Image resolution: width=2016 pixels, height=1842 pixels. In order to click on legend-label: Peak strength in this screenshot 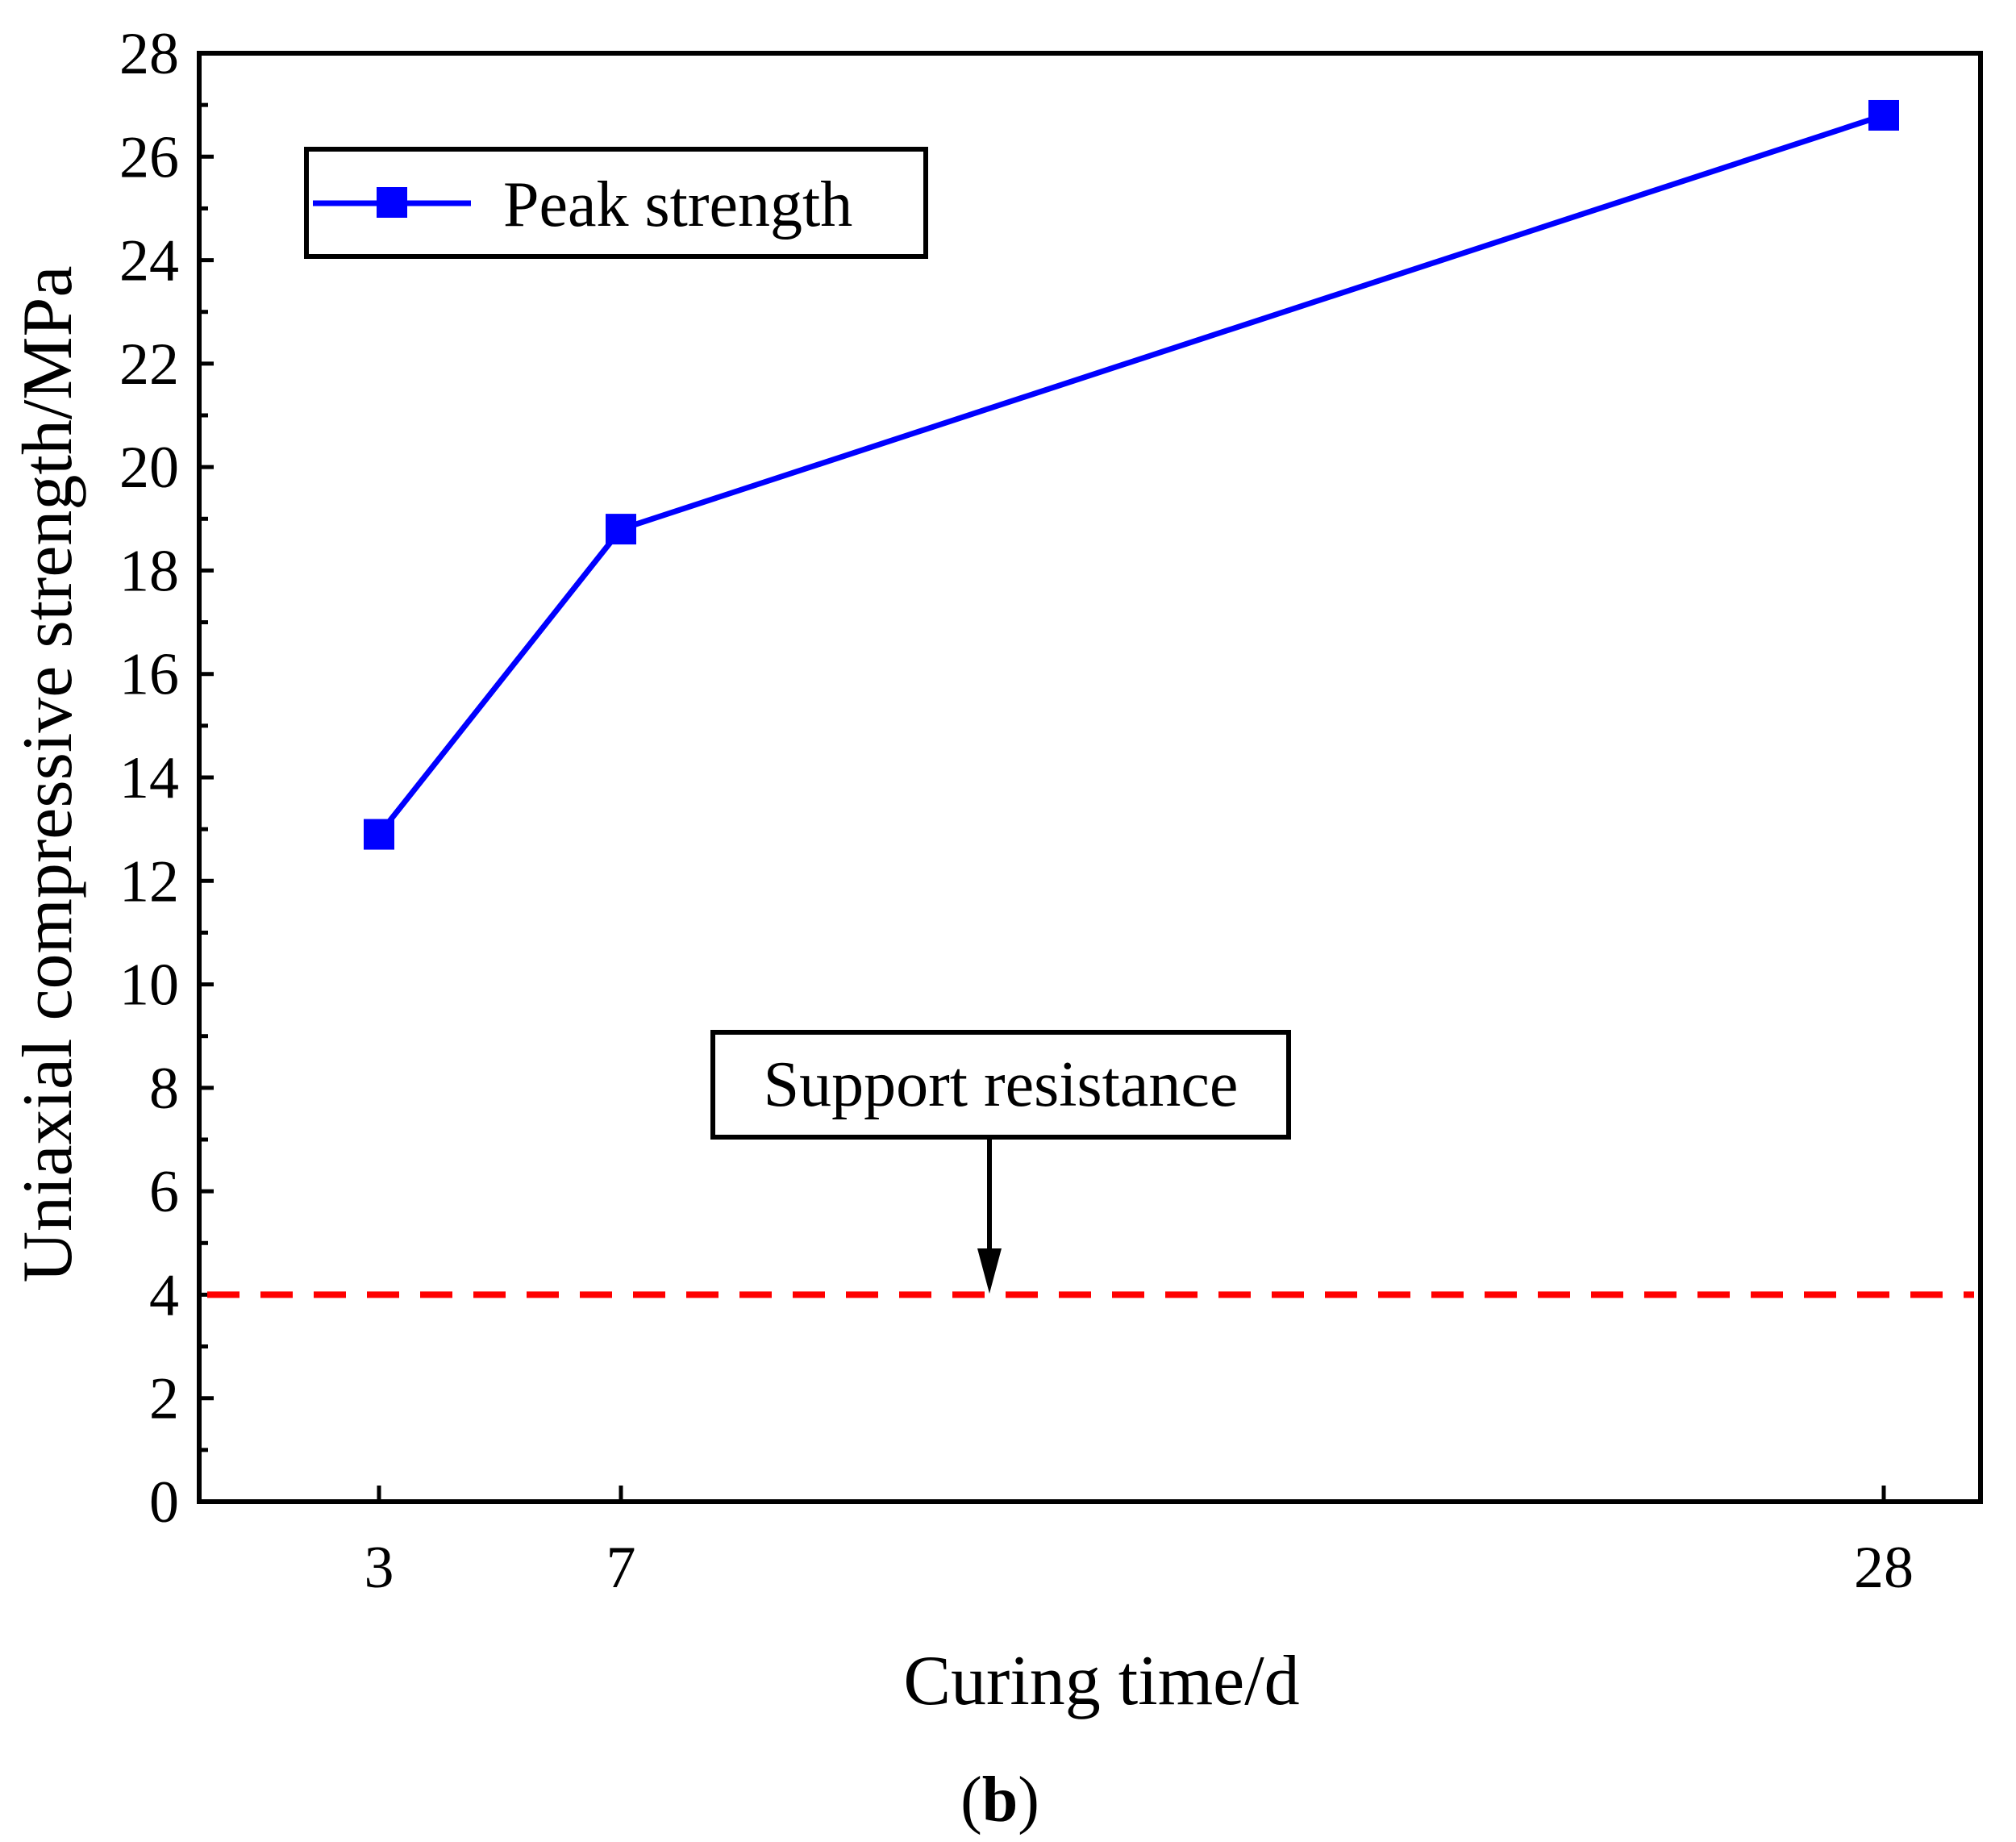, I will do `click(677, 205)`.